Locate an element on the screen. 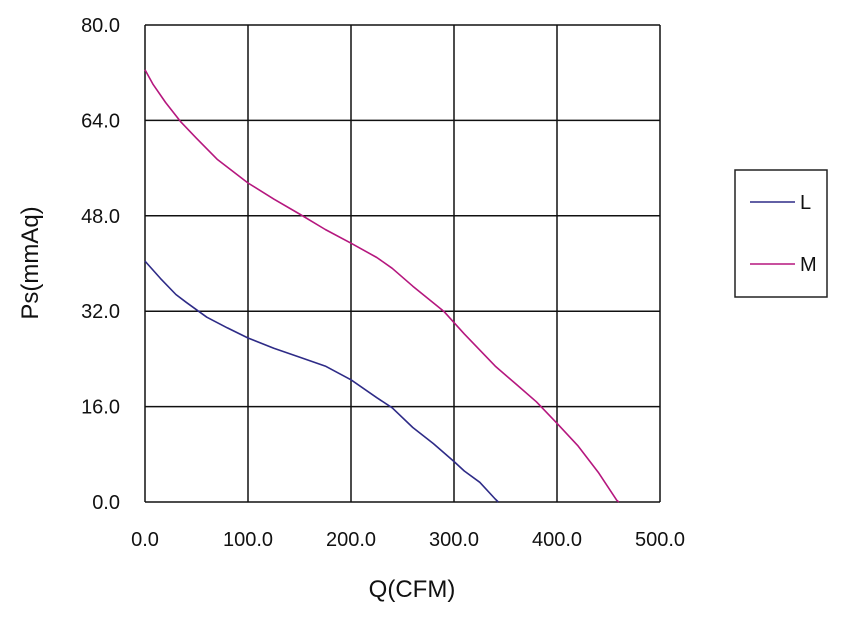  y-tick-label: 0.0 is located at coordinates (106, 503).